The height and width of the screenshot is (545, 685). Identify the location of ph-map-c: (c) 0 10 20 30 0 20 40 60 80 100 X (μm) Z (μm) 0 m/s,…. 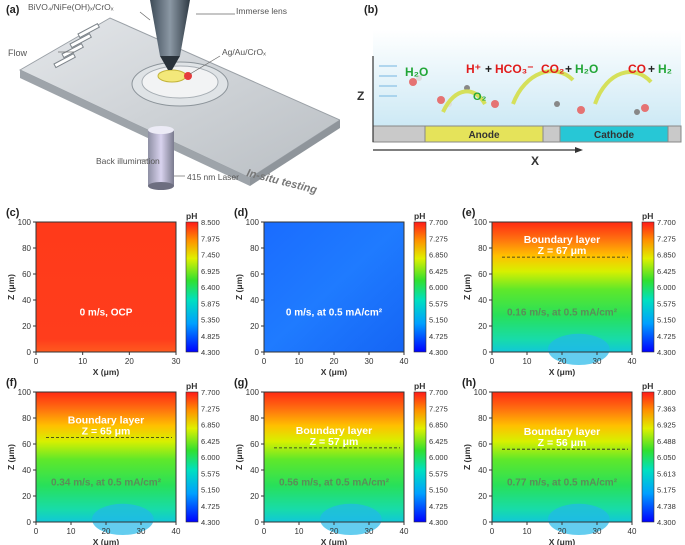
(113, 292).